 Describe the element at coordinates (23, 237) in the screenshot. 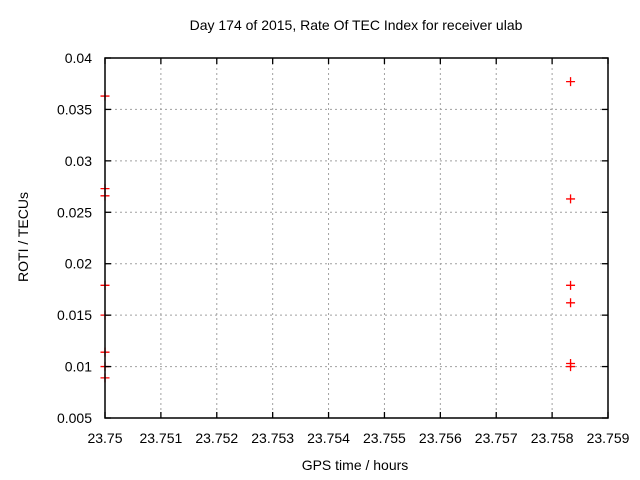

I see `y-axis-label: ROTI / TECUs` at that location.